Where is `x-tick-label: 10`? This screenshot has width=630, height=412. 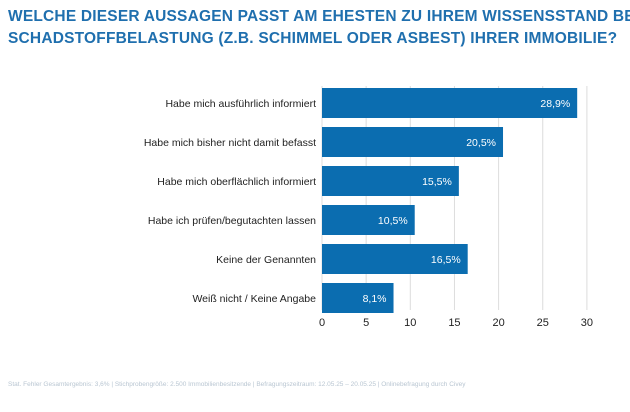
x-tick-label: 10 is located at coordinates (410, 323).